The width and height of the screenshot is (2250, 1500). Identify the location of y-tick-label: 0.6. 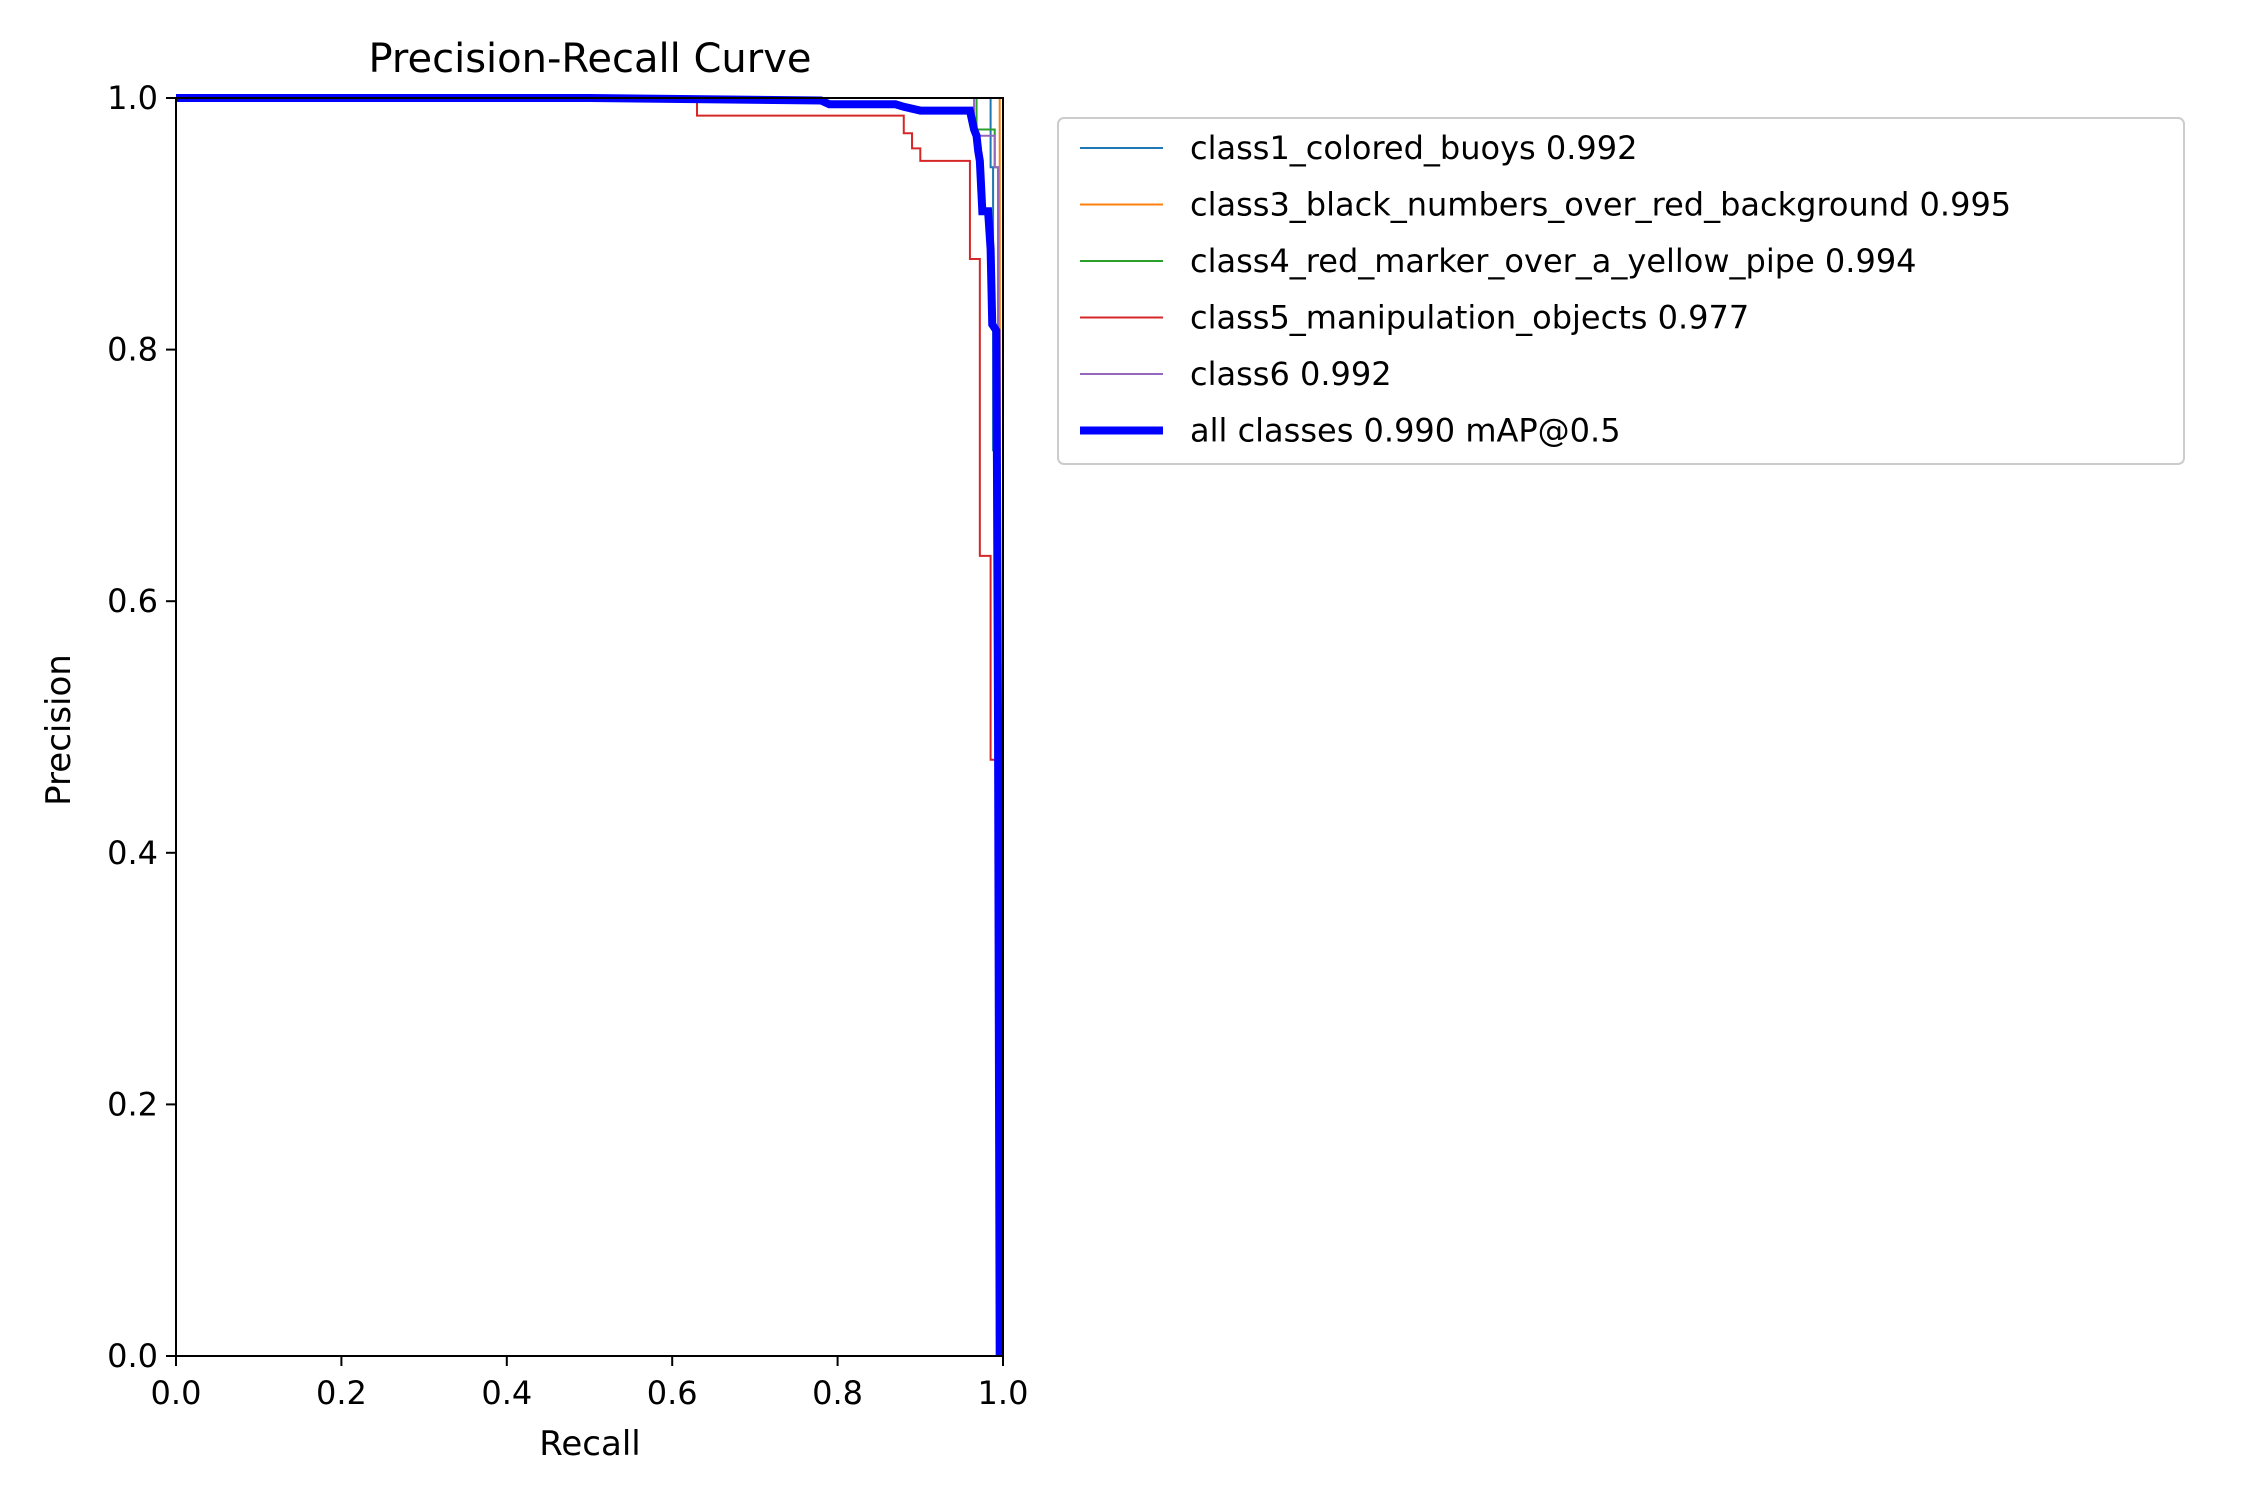
(132, 601).